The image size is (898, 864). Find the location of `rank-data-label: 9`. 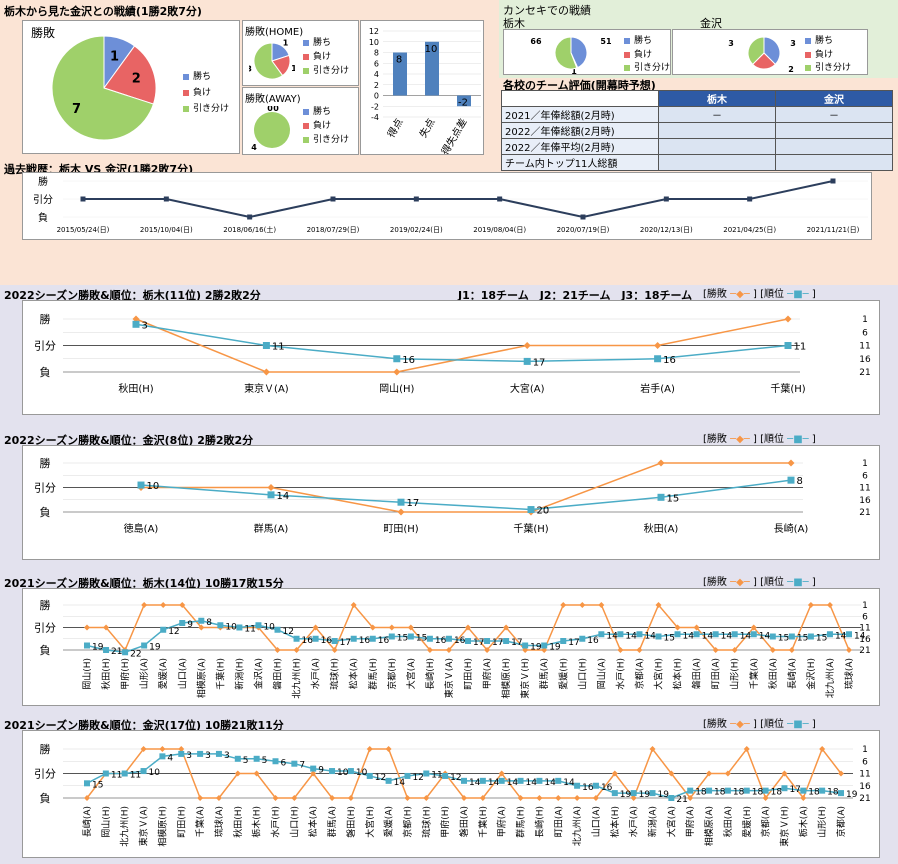

rank-data-label: 9 is located at coordinates (190, 625).